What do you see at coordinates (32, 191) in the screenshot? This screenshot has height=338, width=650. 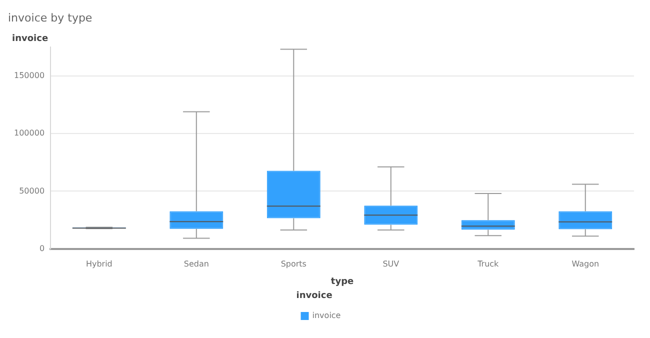 I see `y-tick-label: 50000` at bounding box center [32, 191].